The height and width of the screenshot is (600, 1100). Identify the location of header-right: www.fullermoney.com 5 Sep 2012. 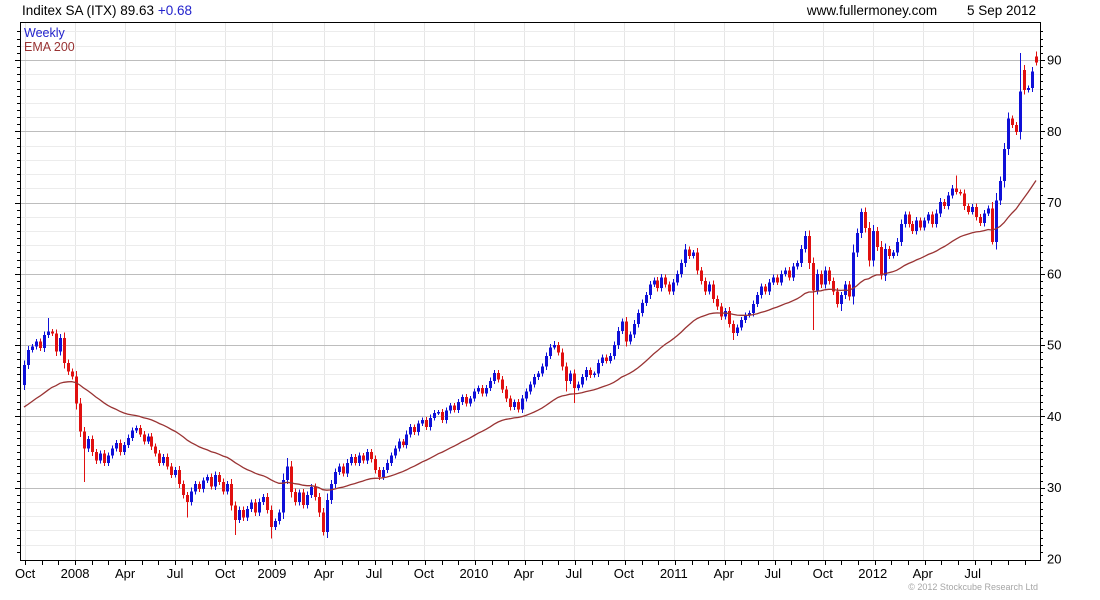
(921, 10).